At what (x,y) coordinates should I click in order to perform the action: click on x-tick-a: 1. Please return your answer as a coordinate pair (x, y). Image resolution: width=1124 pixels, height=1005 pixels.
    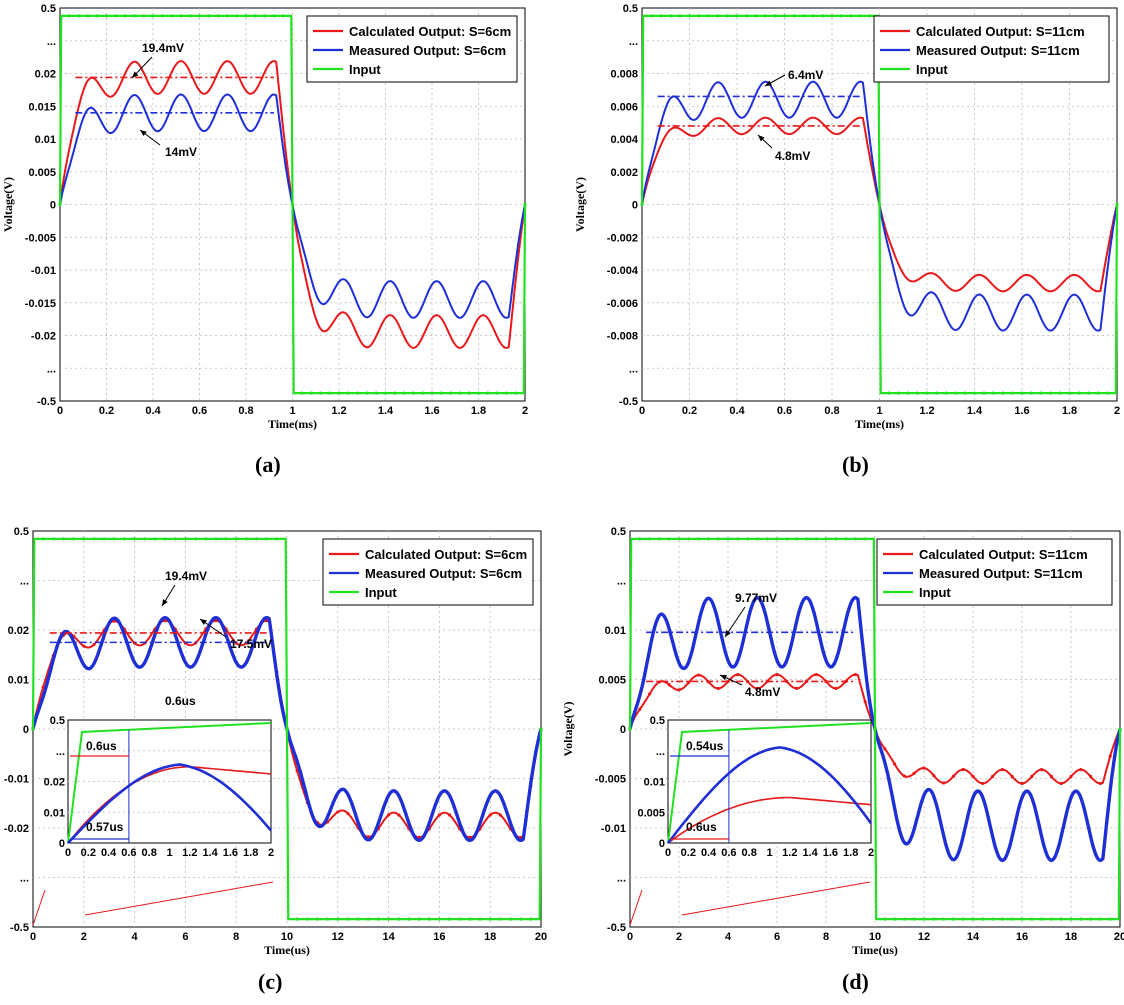
    Looking at the image, I should click on (292, 411).